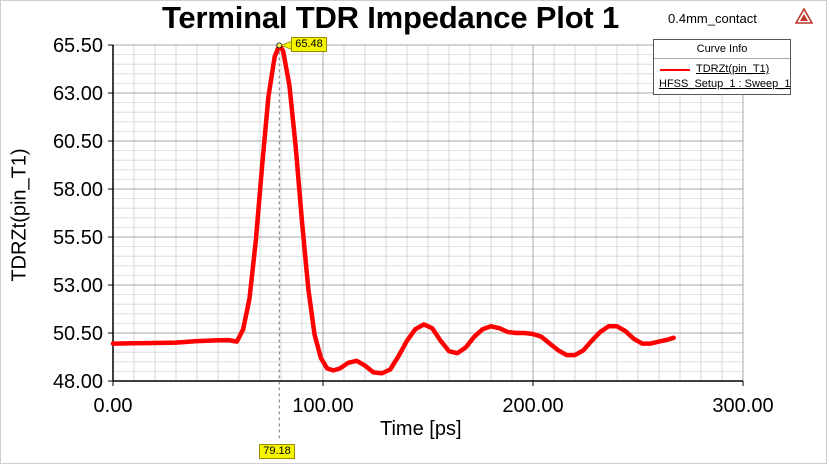 The width and height of the screenshot is (829, 466). I want to click on marker-x-value: 79.18, so click(277, 451).